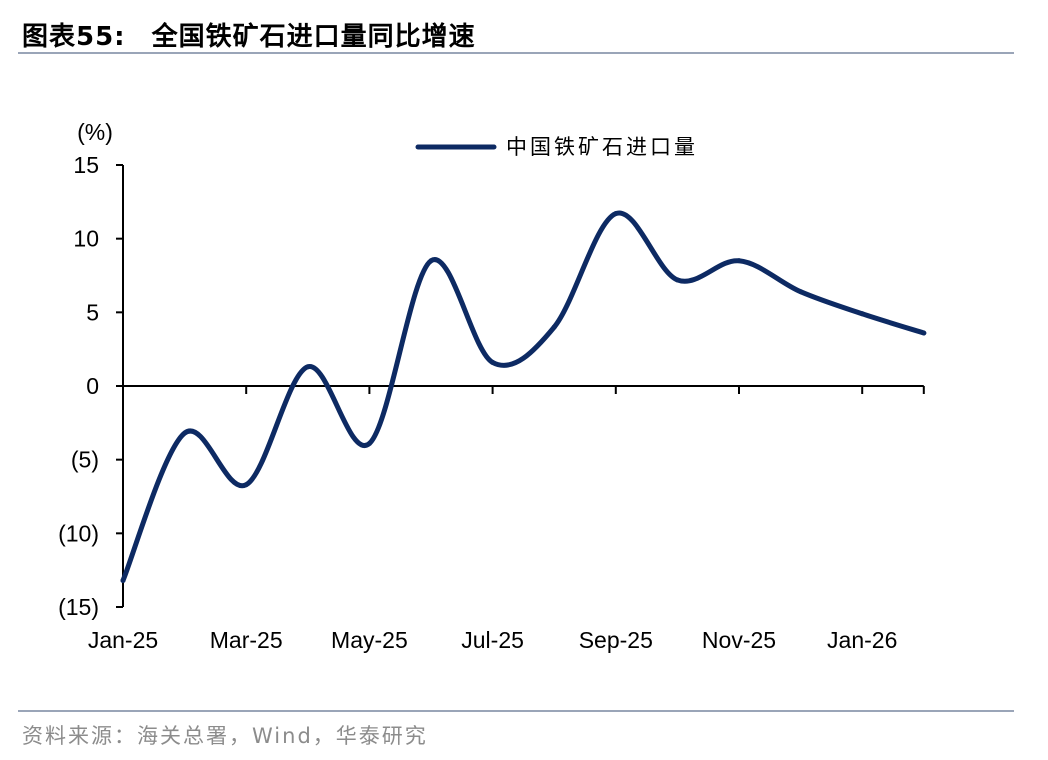 Image resolution: width=1048 pixels, height=760 pixels. What do you see at coordinates (74, 37) in the screenshot?
I see `figure-label: 图表55:` at bounding box center [74, 37].